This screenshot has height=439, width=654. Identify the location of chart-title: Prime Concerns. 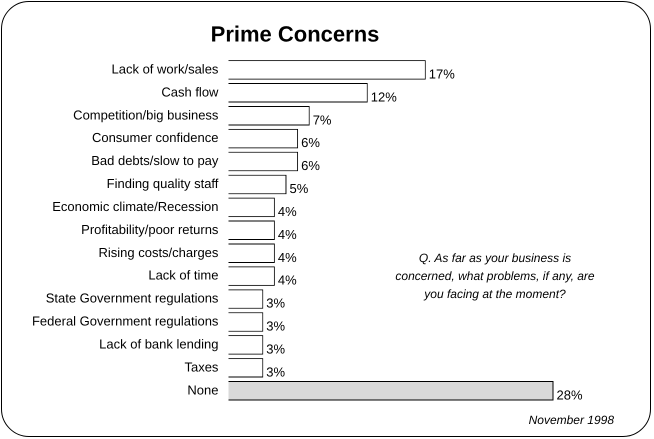
(295, 33).